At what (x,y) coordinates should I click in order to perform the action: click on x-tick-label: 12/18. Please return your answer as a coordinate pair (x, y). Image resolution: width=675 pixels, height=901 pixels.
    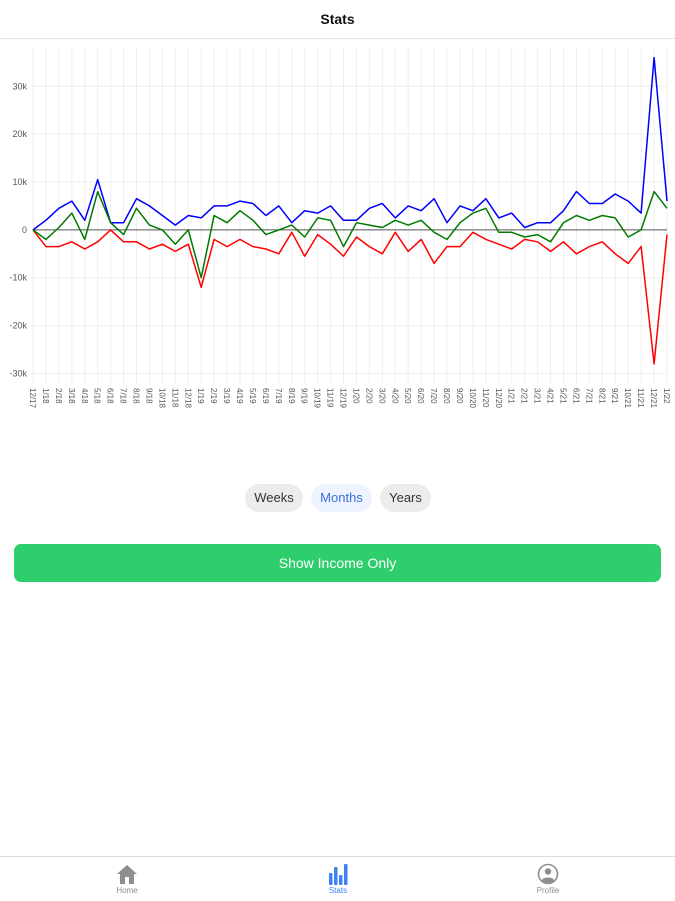
    Looking at the image, I should click on (187, 398).